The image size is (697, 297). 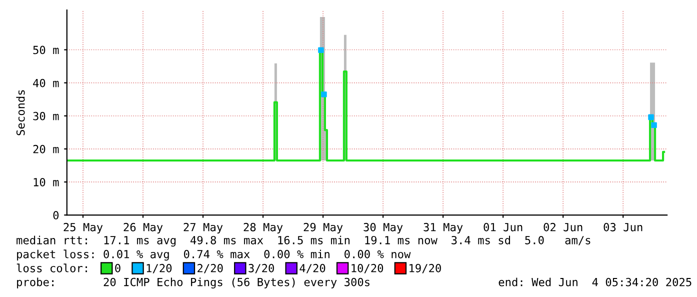 I want to click on x-tick-label: 30 May, so click(x=383, y=228).